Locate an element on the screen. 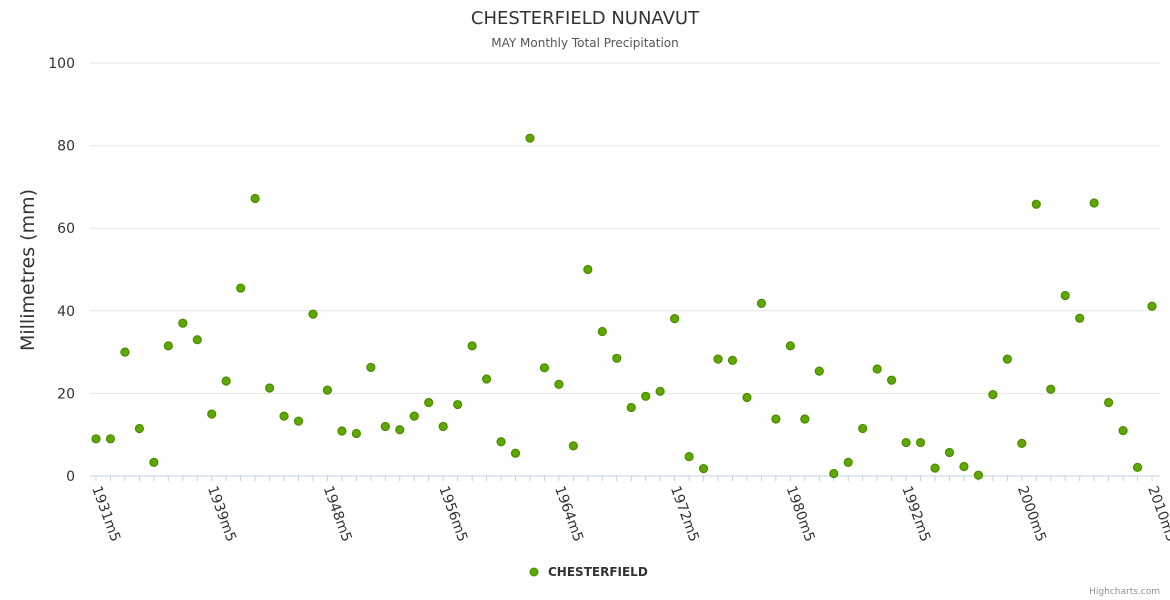 The image size is (1170, 600). y-tick-label: 40 is located at coordinates (66, 312).